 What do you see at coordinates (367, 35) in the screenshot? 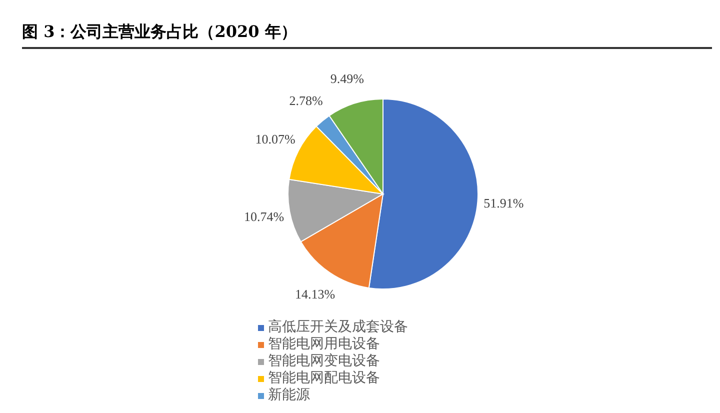
I see `chart-title: 图 3：公司主营业务占比（2020 年）` at bounding box center [367, 35].